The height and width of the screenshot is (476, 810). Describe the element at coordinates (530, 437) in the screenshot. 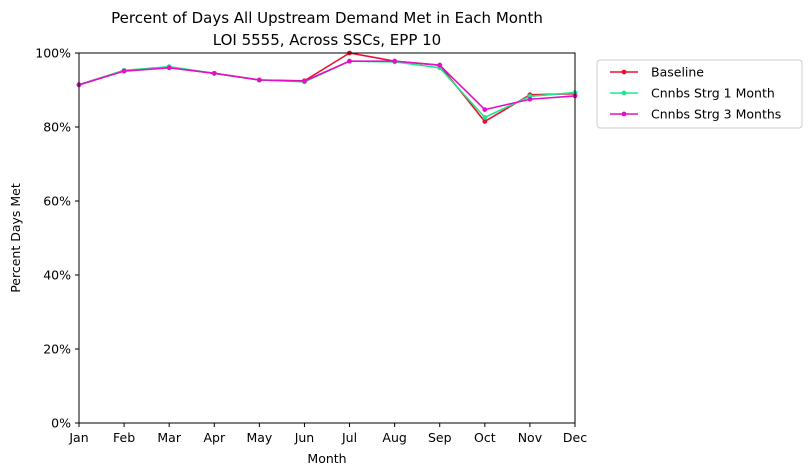

I see `x-tick-label: Nov` at that location.